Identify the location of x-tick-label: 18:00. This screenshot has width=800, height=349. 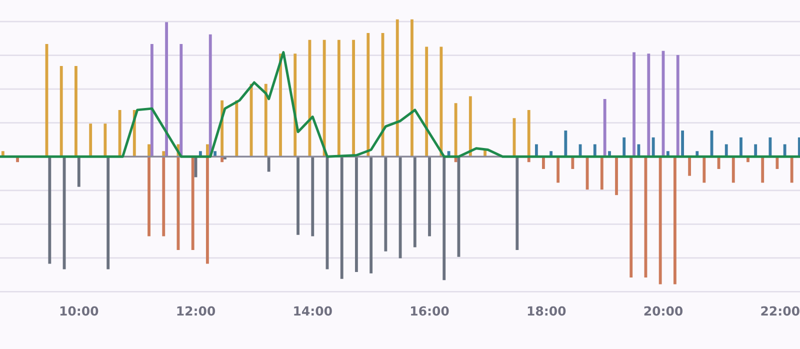
(547, 311).